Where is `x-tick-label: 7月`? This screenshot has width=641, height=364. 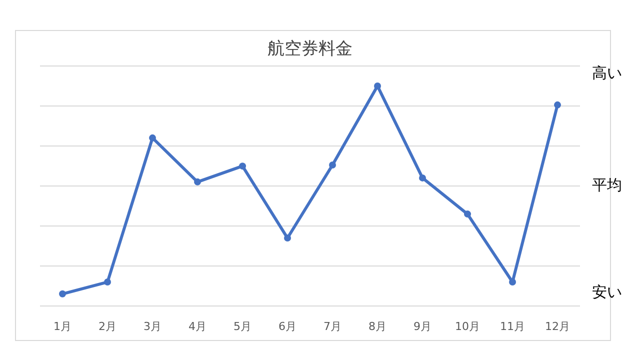
x-tick-label: 7月 is located at coordinates (333, 326).